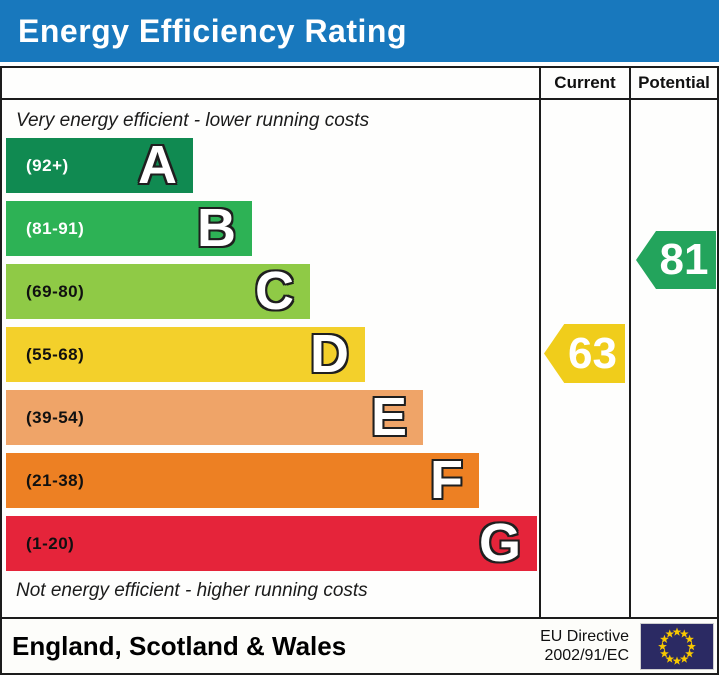 The image size is (719, 675). I want to click on potential-column-header: Potential, so click(673, 84).